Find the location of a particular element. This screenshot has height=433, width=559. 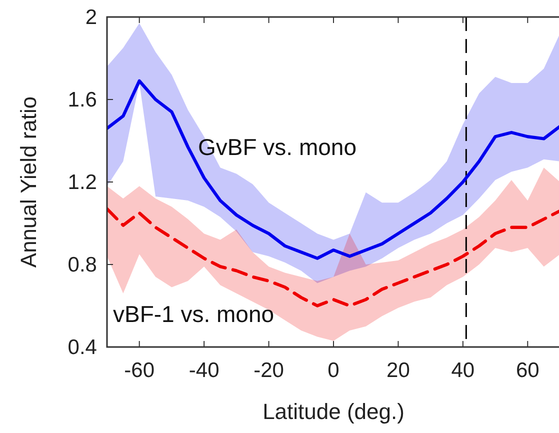

y-tick-label: 1.6 is located at coordinates (82, 100).